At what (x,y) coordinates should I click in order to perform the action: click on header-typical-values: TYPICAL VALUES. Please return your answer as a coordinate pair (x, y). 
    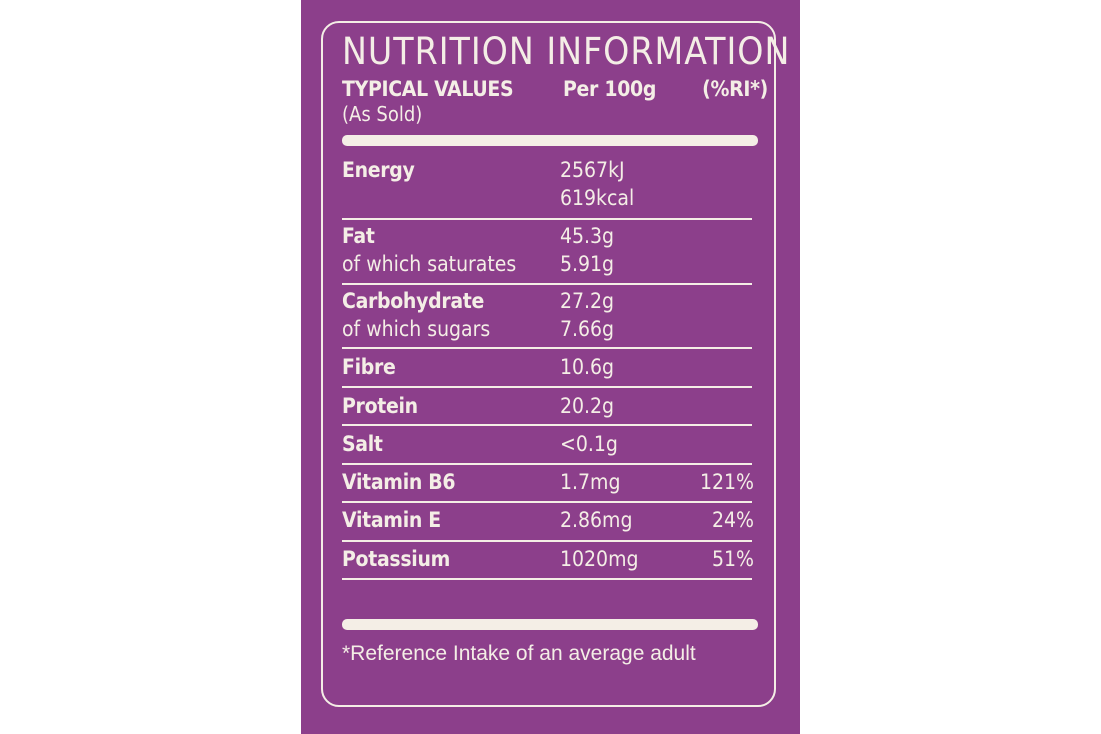
    Looking at the image, I should click on (428, 89).